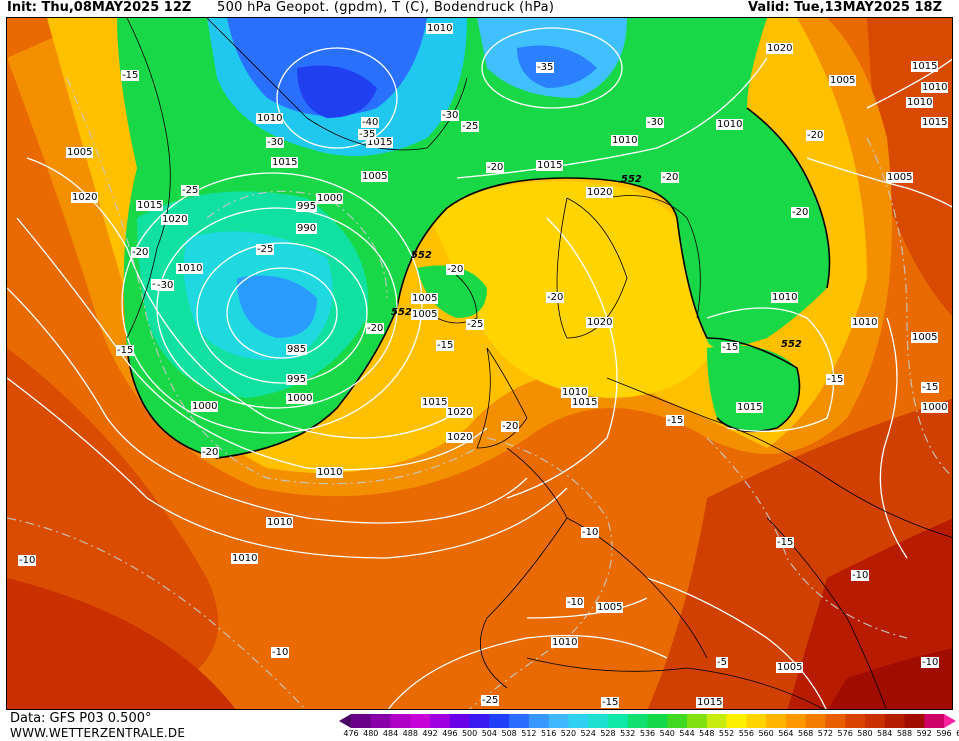 This screenshot has width=959, height=741. Describe the element at coordinates (865, 733) in the screenshot. I see `colorbar-tick-label: 580` at that location.